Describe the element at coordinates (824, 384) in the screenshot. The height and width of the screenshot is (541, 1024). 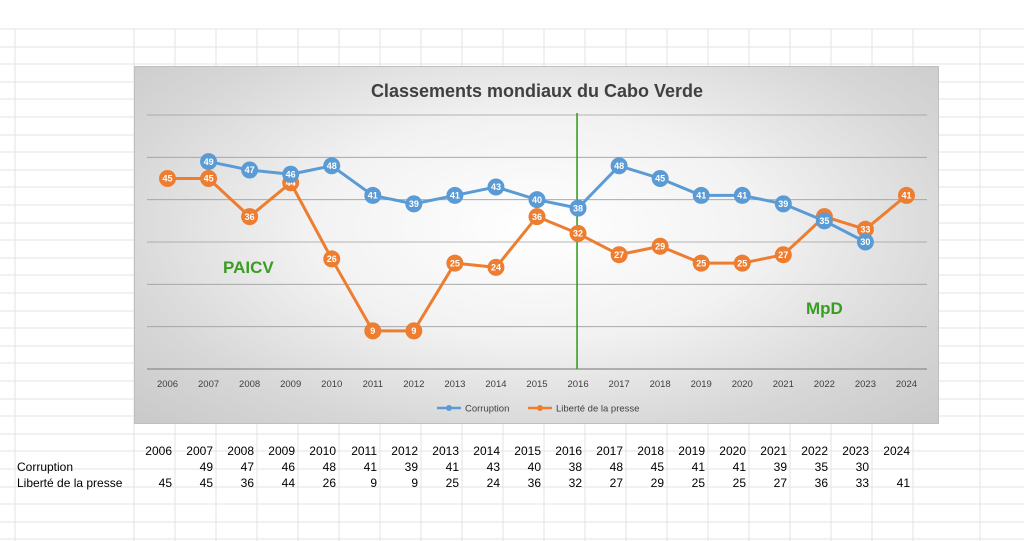
I see `x-tick-label: 2022` at that location.